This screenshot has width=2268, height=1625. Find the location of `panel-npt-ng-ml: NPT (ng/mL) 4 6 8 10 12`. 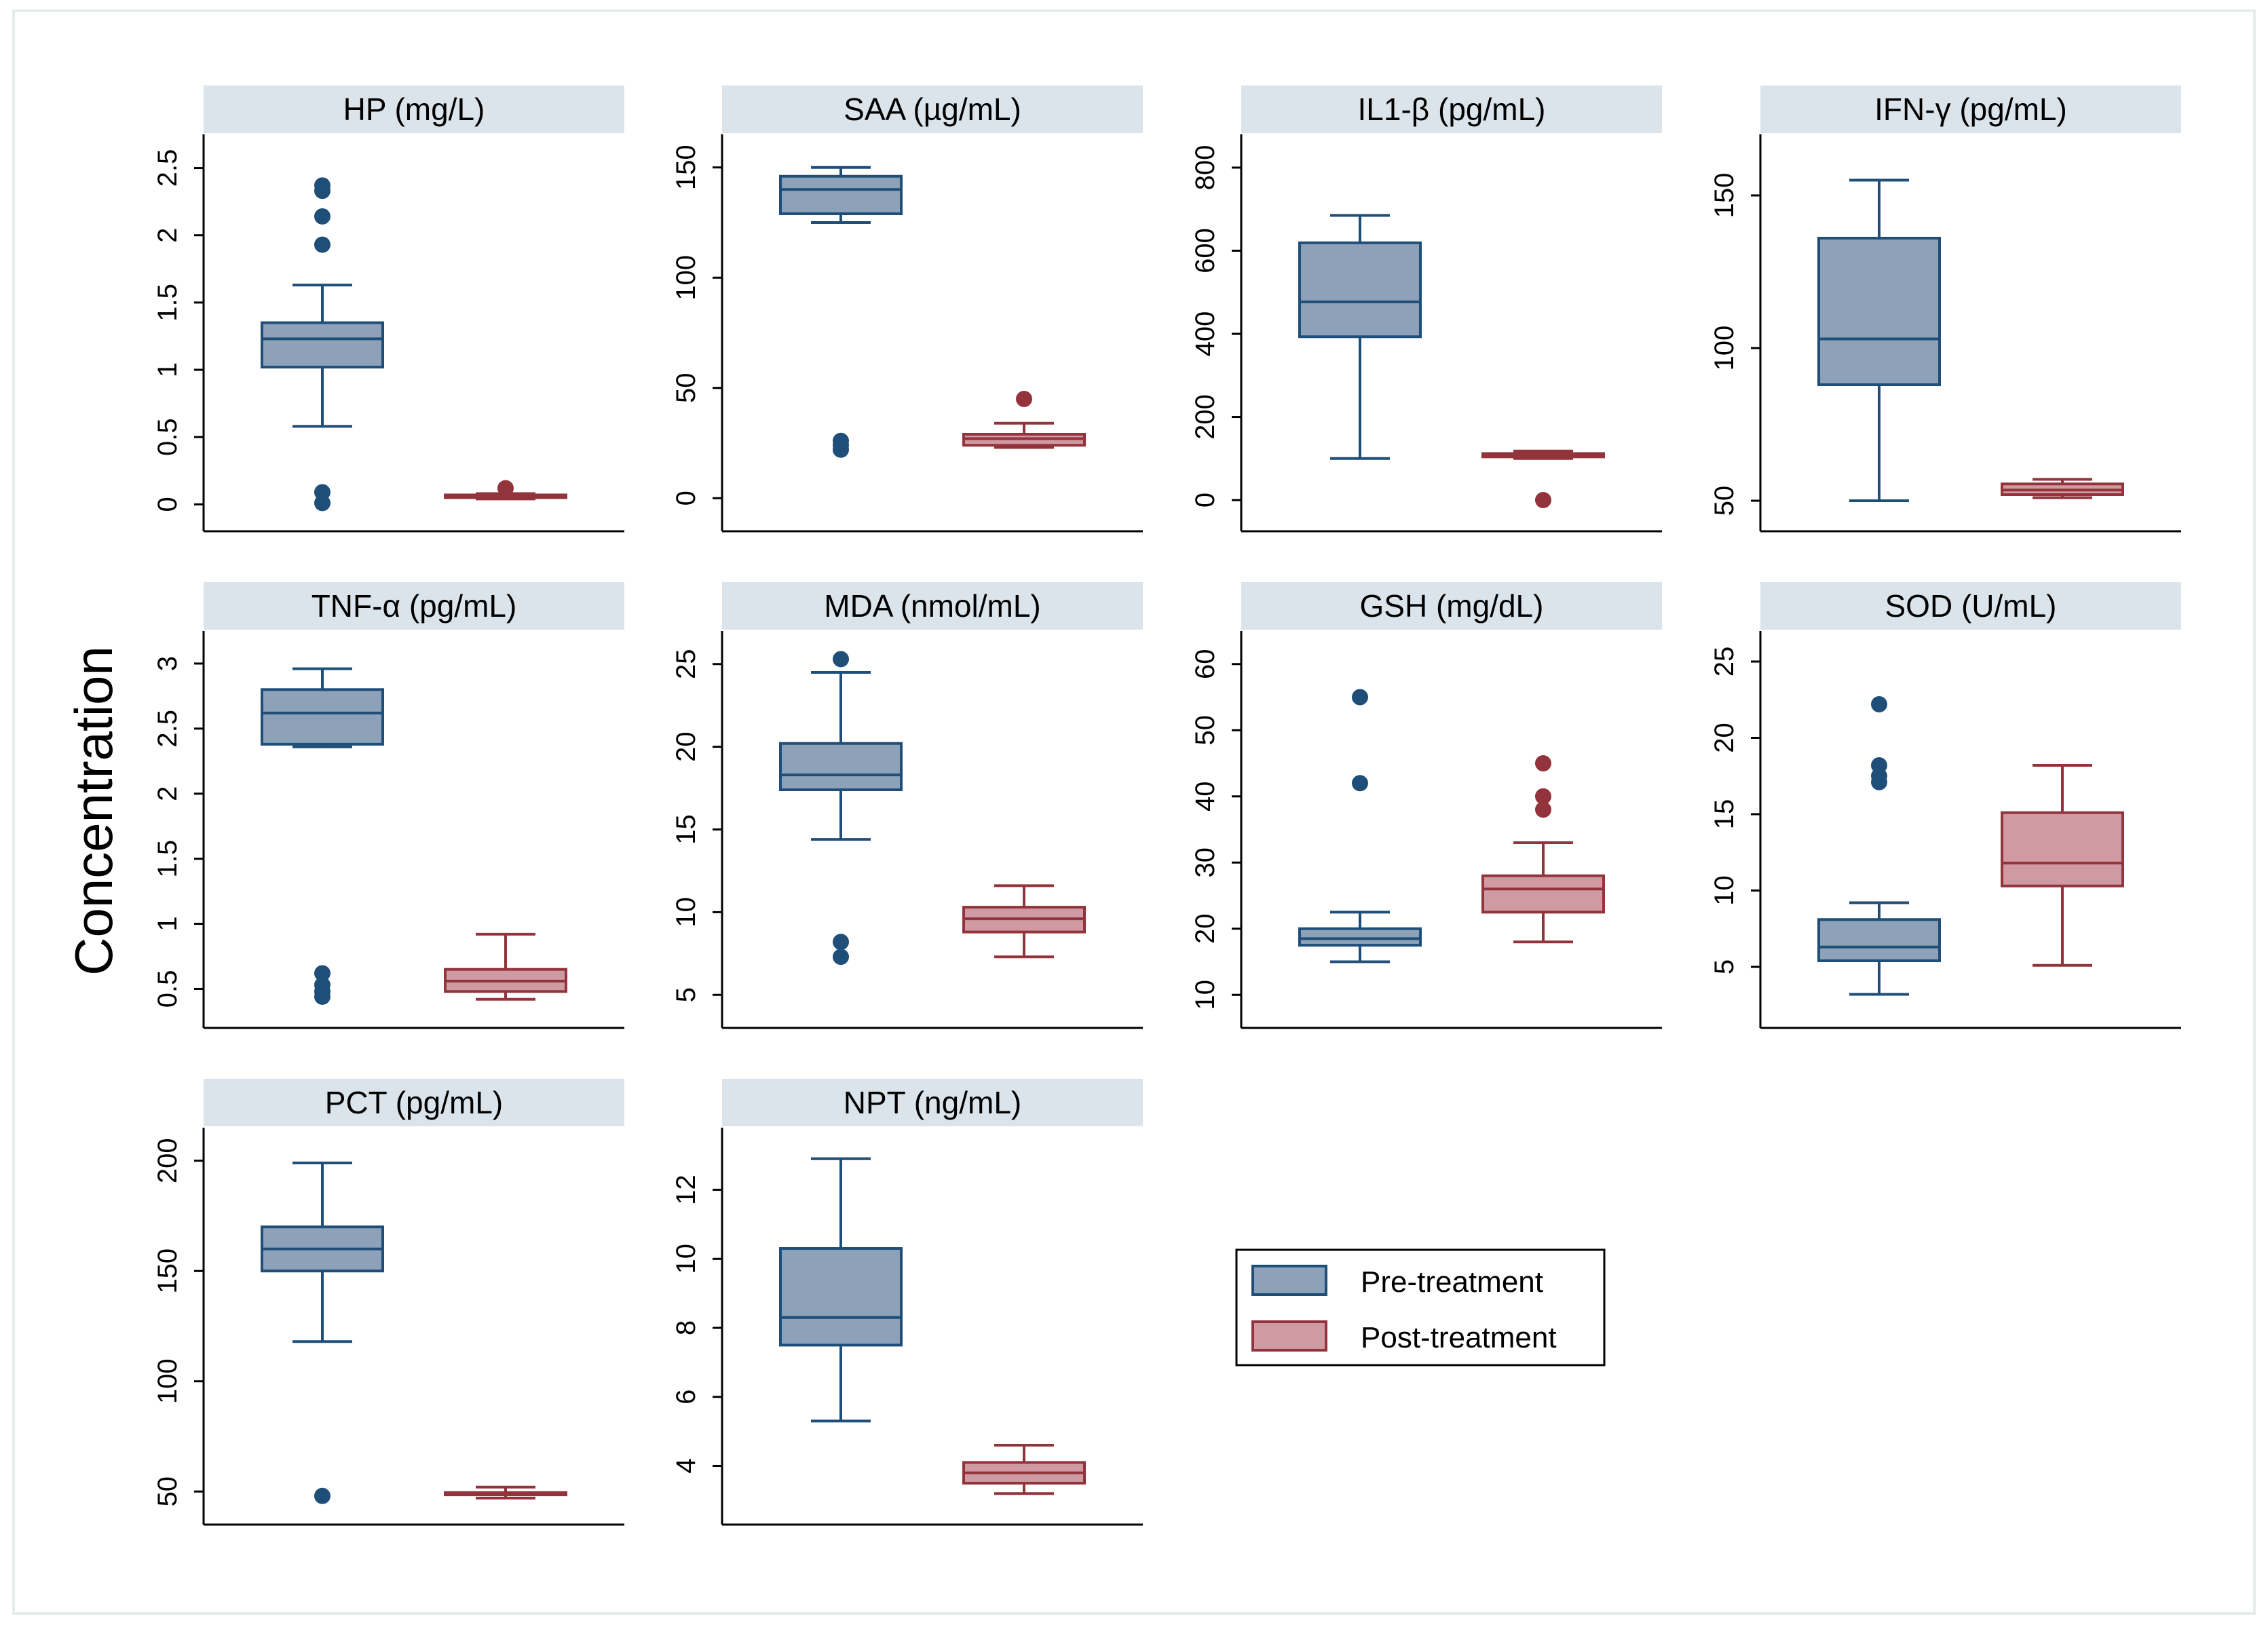

panel-npt-ng-ml: NPT (ng/mL) 4 6 8 10 12 is located at coordinates (907, 1302).